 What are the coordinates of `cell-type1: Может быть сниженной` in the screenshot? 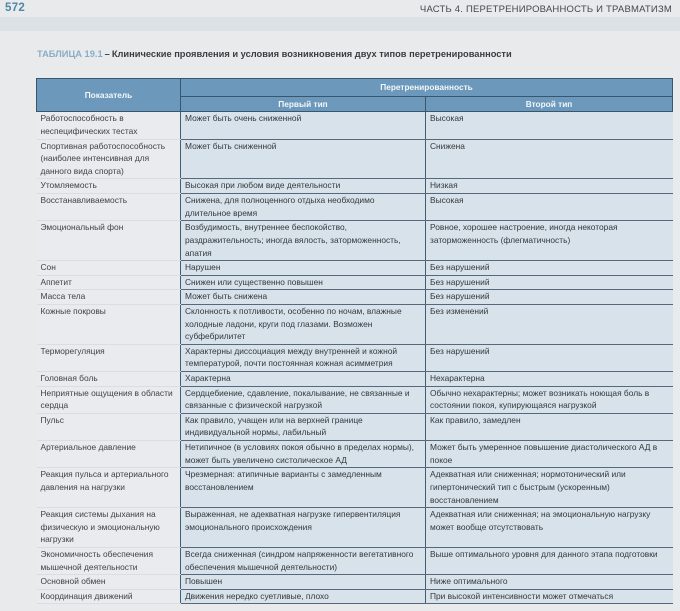 It's located at (303, 159).